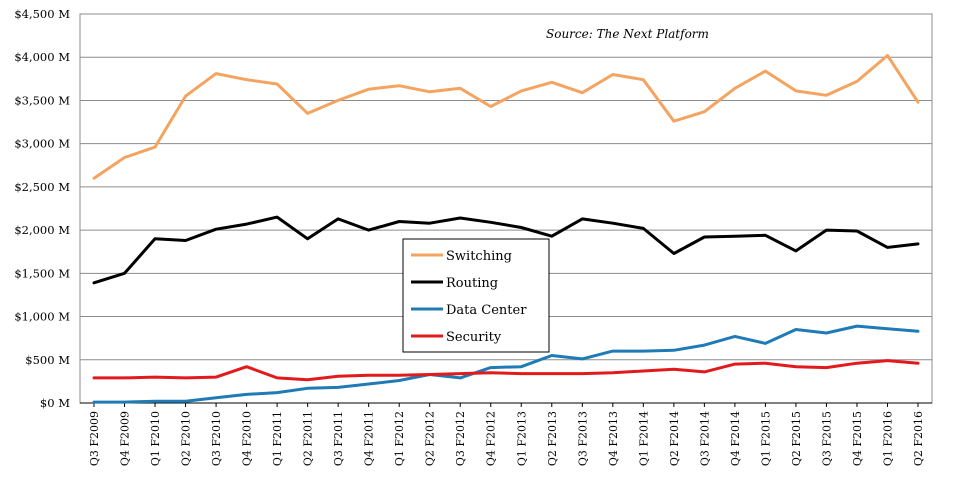 Image resolution: width=959 pixels, height=490 pixels. What do you see at coordinates (472, 283) in the screenshot?
I see `legend-label-routing: Routing` at bounding box center [472, 283].